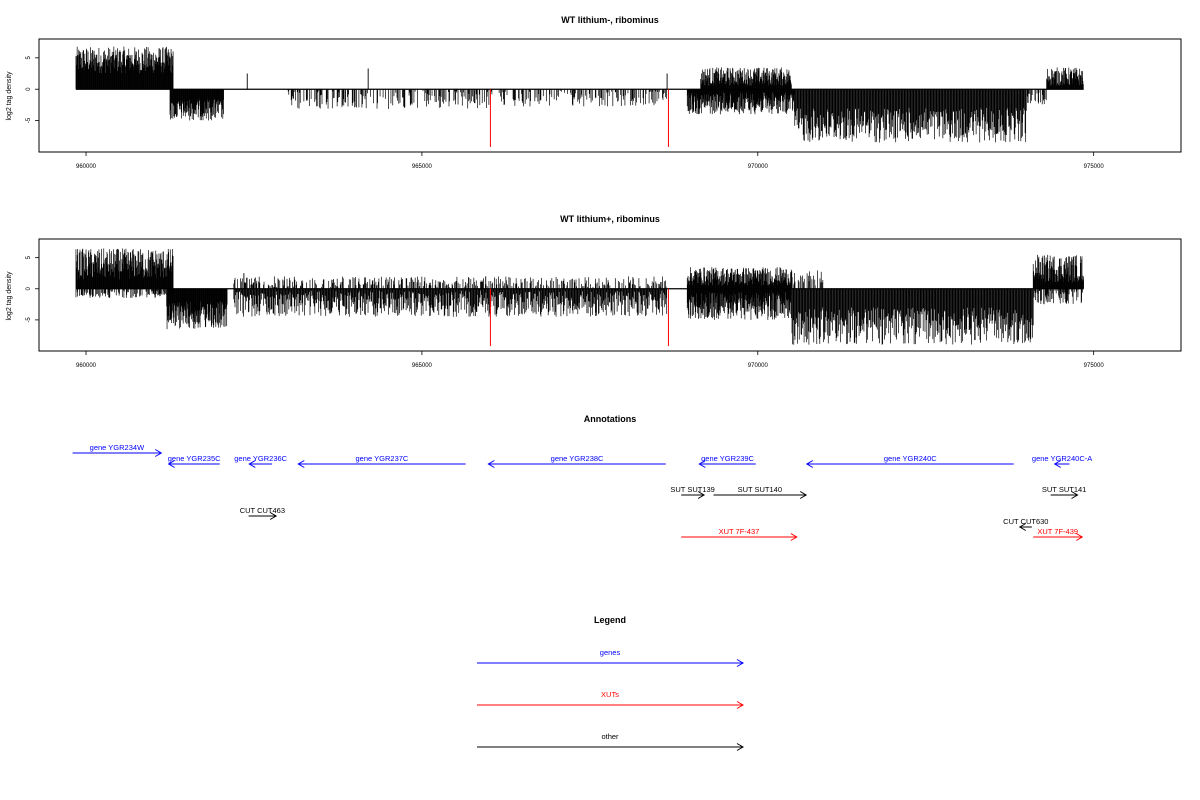 The height and width of the screenshot is (800, 1200). What do you see at coordinates (610, 694) in the screenshot?
I see `legend-label: XUTs` at bounding box center [610, 694].